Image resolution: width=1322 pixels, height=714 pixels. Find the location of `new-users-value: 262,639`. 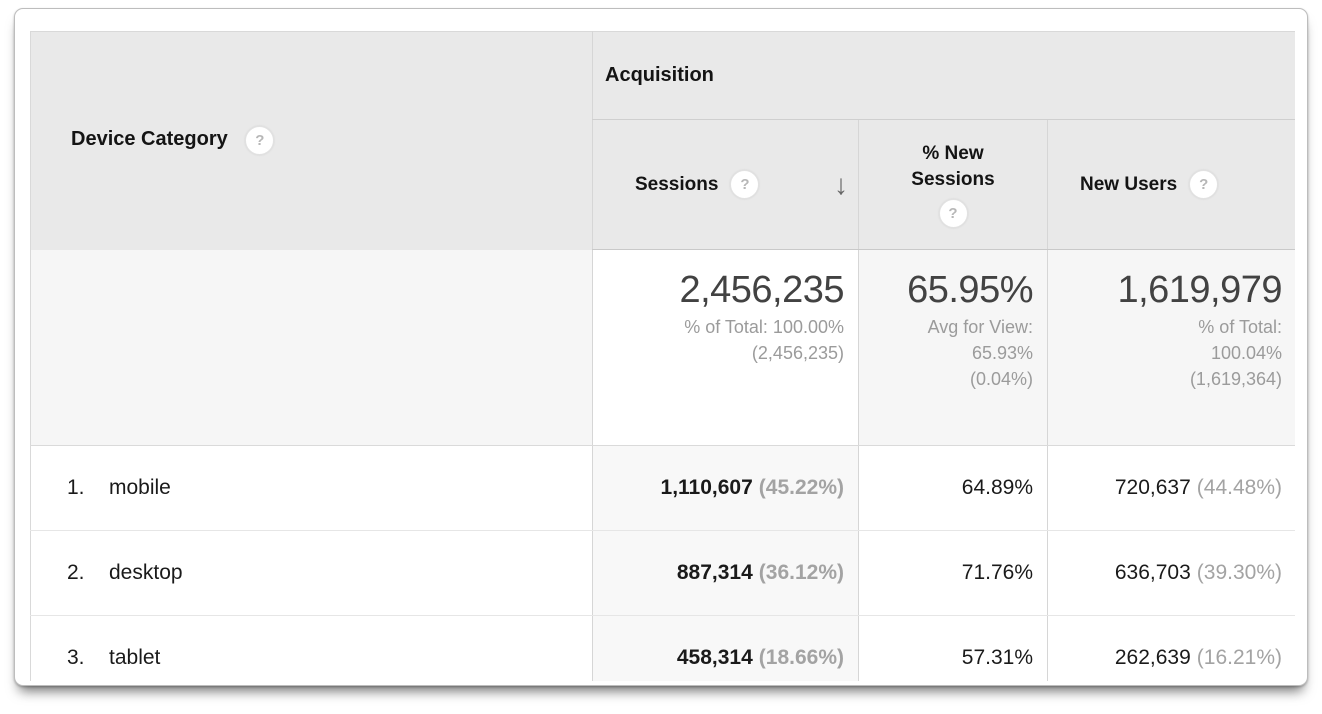

new-users-value: 262,639 is located at coordinates (1152, 658).